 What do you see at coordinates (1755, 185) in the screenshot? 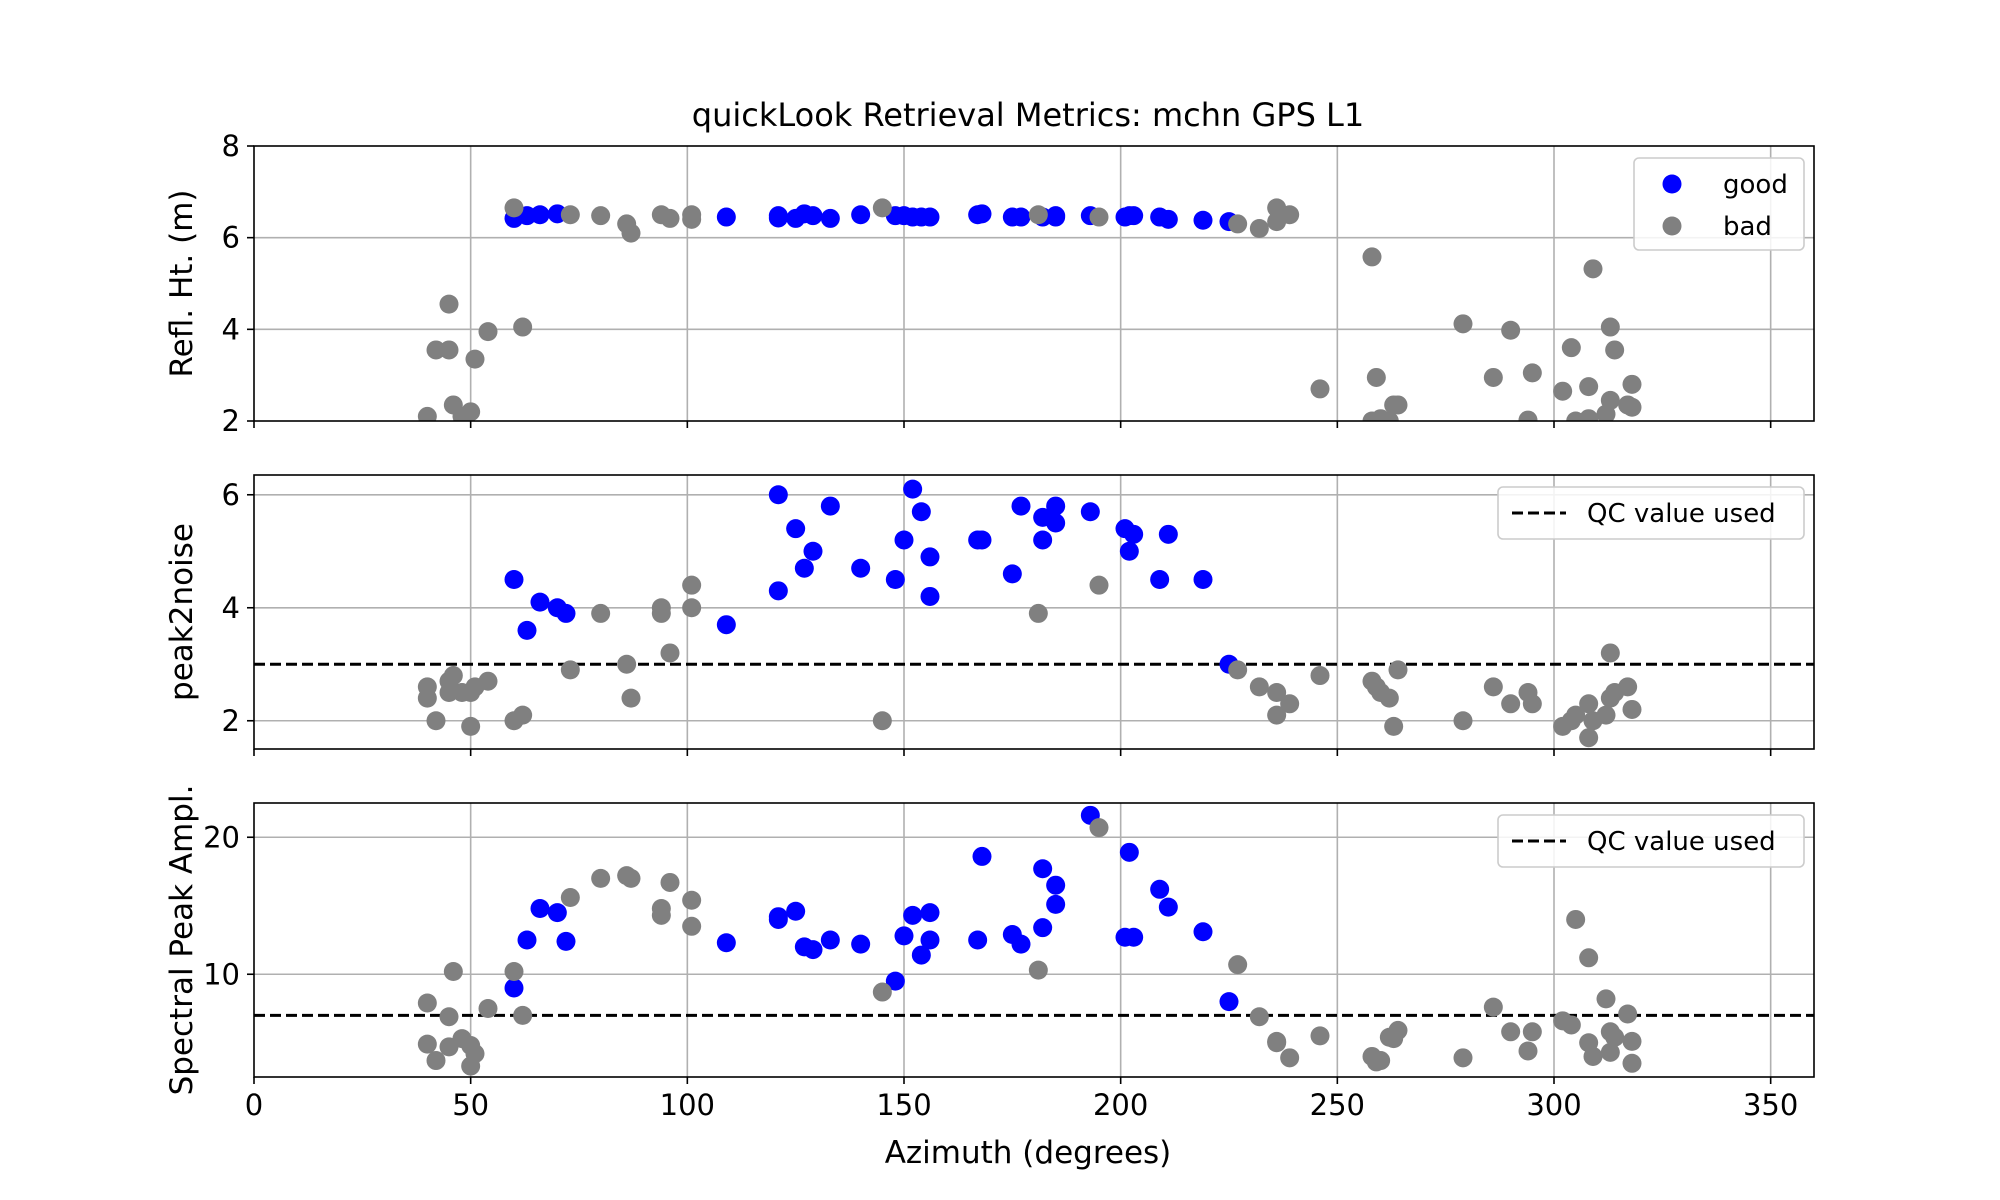
I see `legend-label-good: good` at bounding box center [1755, 185].